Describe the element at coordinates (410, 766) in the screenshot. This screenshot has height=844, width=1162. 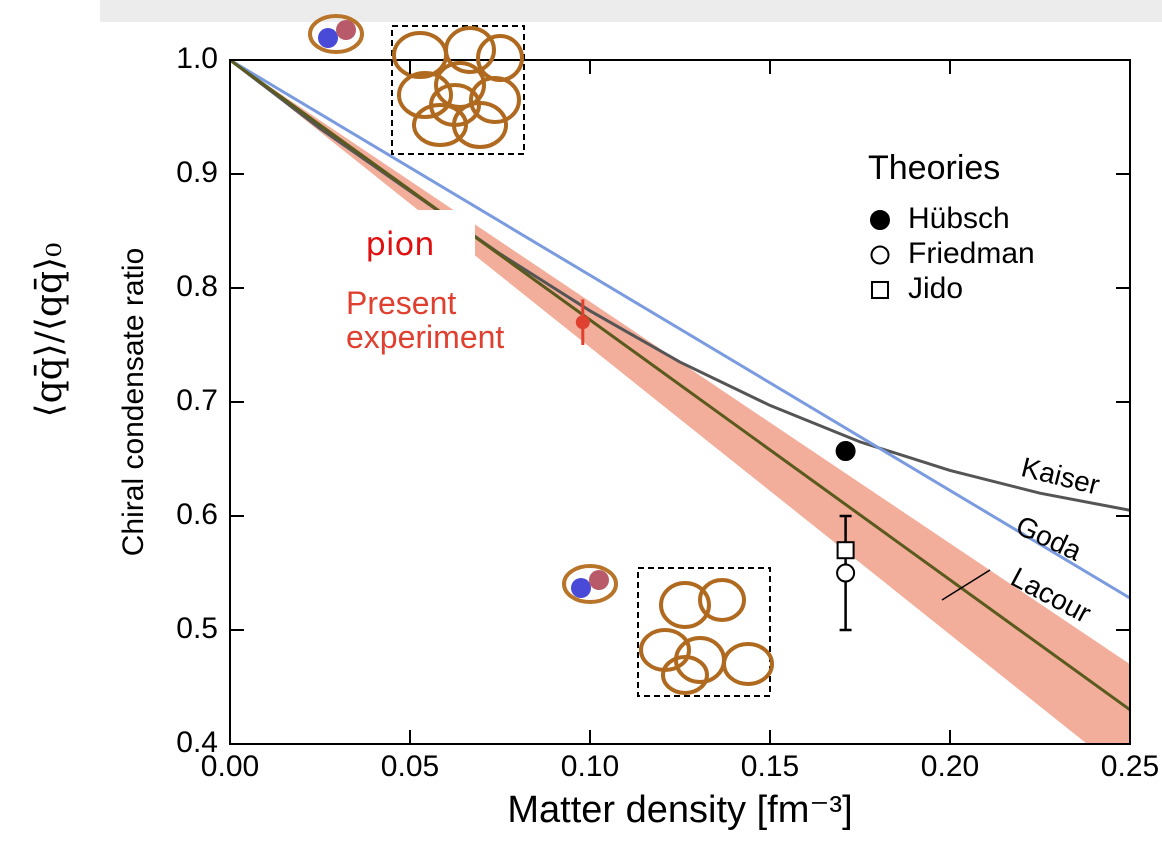
I see `x-tick-label: 0.05` at that location.